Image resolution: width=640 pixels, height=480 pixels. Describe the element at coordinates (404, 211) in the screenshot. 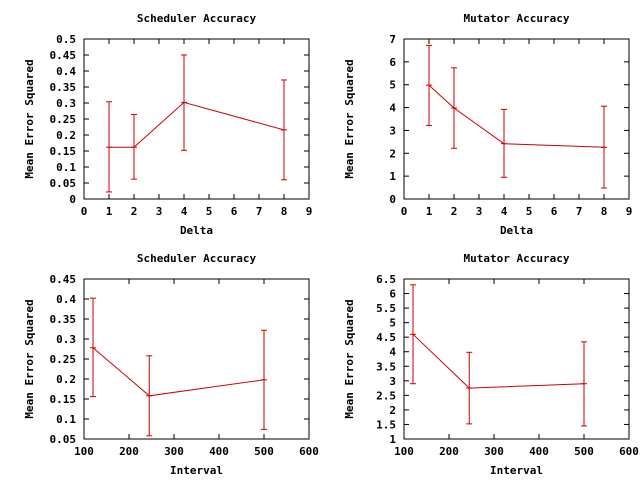

I see `chart-2-x-tick-label: 0` at that location.